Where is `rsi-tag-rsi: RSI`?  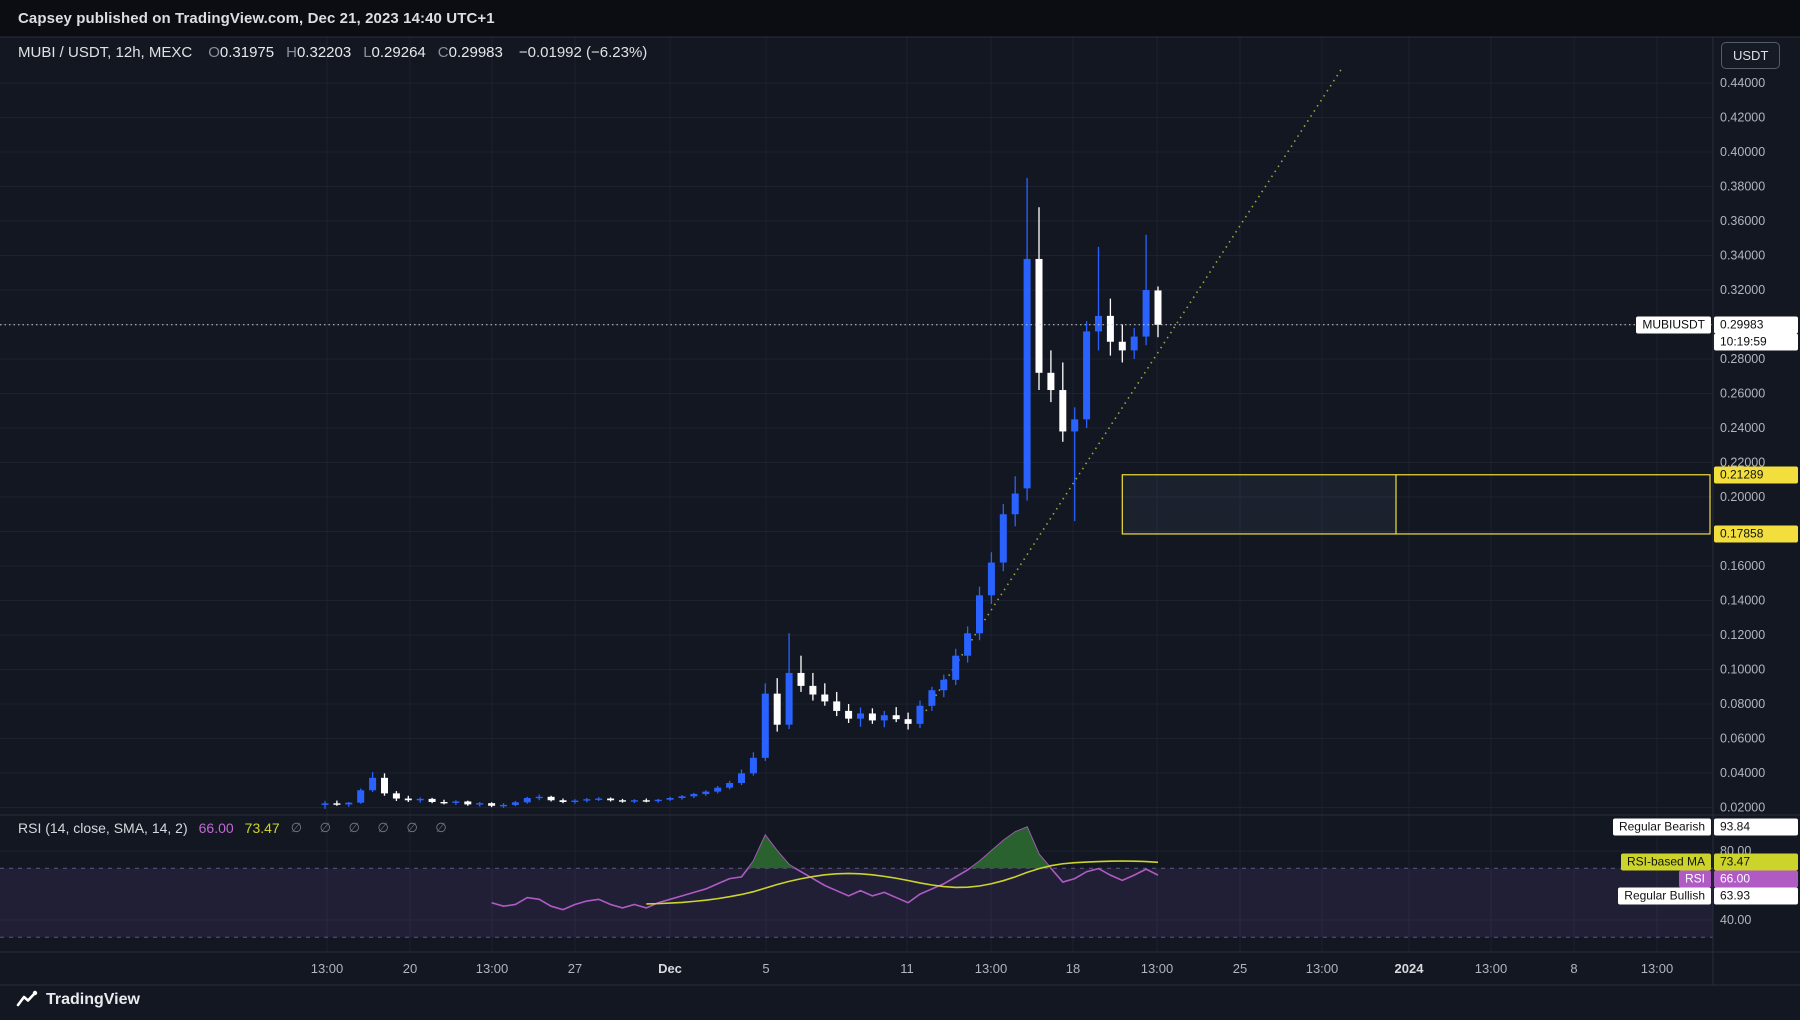 rsi-tag-rsi: RSI is located at coordinates (1694, 879).